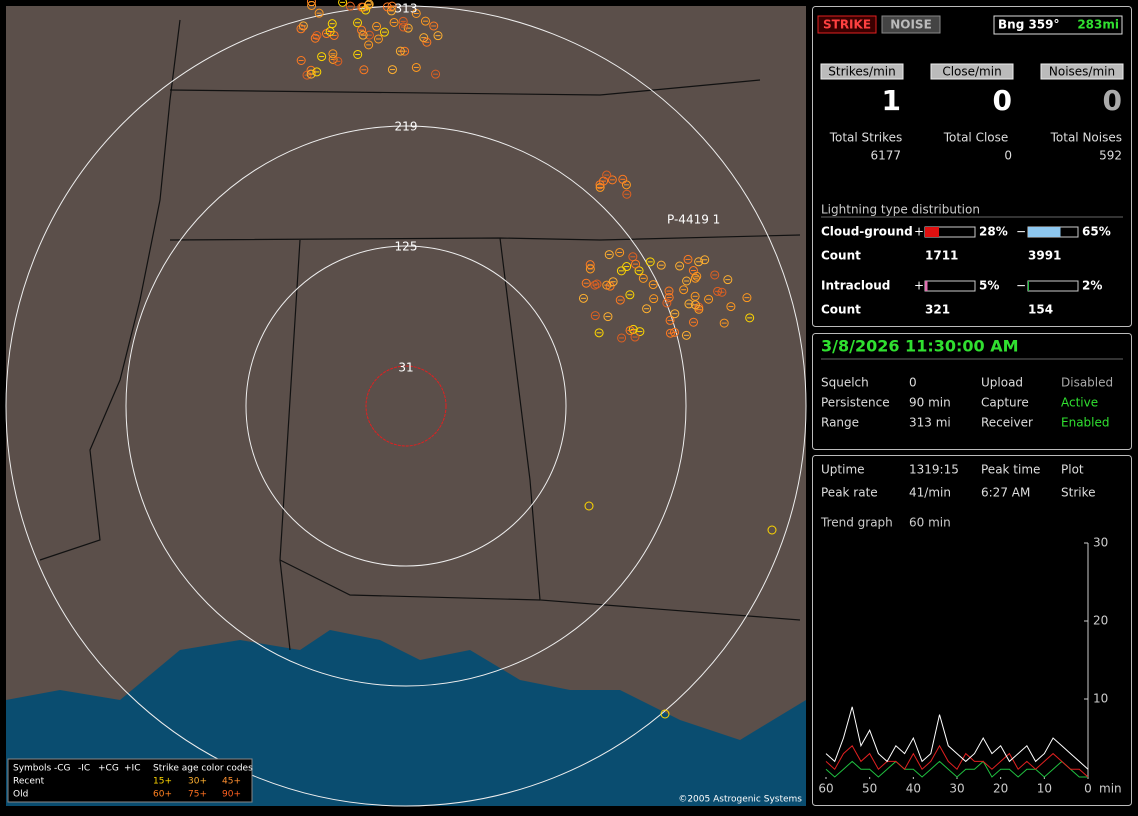 The height and width of the screenshot is (816, 1138). Describe the element at coordinates (405, 368) in the screenshot. I see `ring-label: 31` at that location.